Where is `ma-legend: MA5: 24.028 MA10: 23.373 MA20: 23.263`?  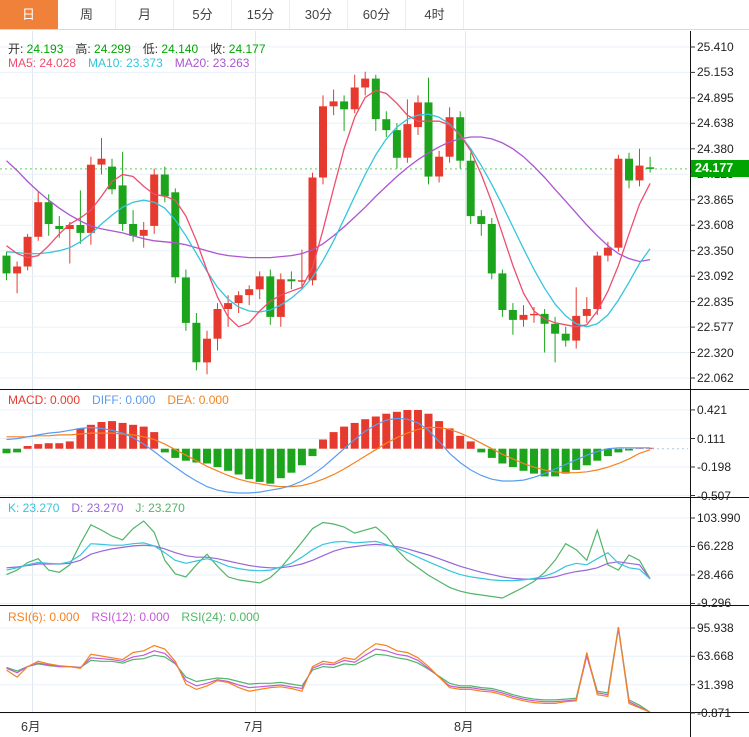
ma-legend: MA5: 24.028 MA10: 23.373 MA20: 23.263 is located at coordinates (134, 63).